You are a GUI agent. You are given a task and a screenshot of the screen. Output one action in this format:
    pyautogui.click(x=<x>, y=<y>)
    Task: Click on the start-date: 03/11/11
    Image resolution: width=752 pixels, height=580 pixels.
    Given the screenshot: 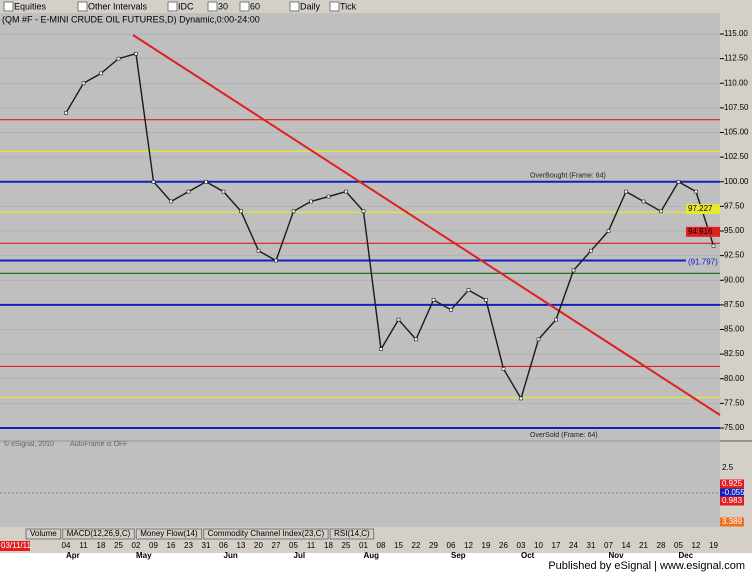 What is the action you would take?
    pyautogui.click(x=16, y=545)
    